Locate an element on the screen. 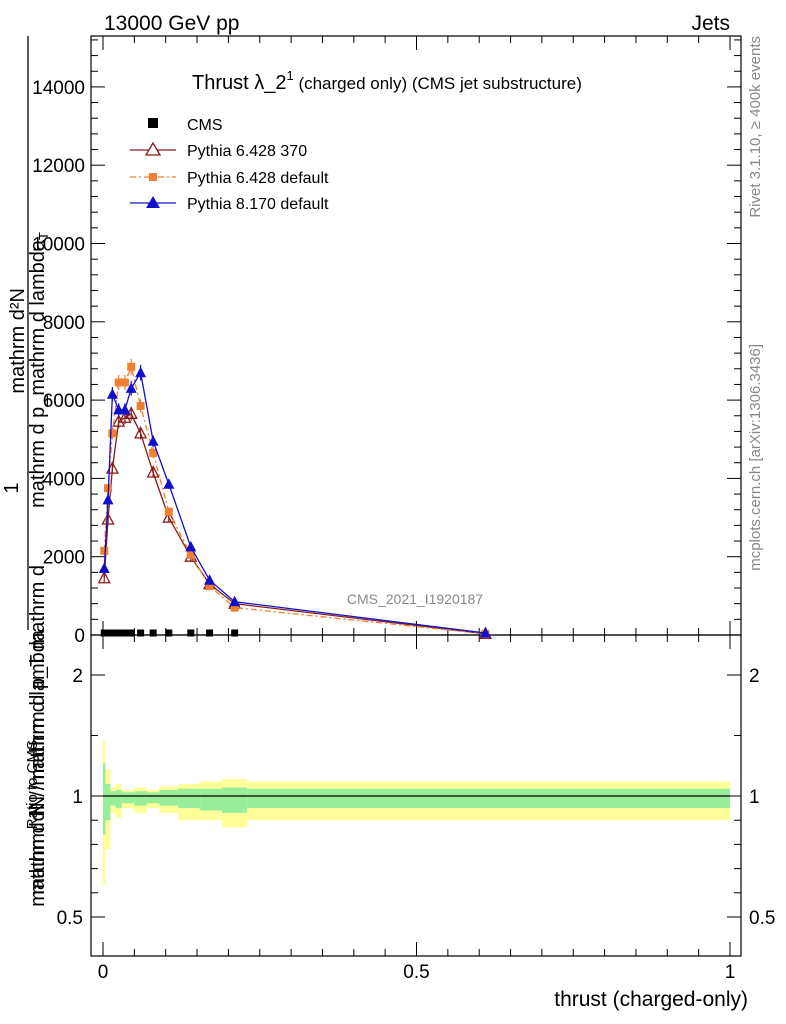 The width and height of the screenshot is (786, 1024). ratio-y-label: Ratio to CMS is located at coordinates (32, 784).